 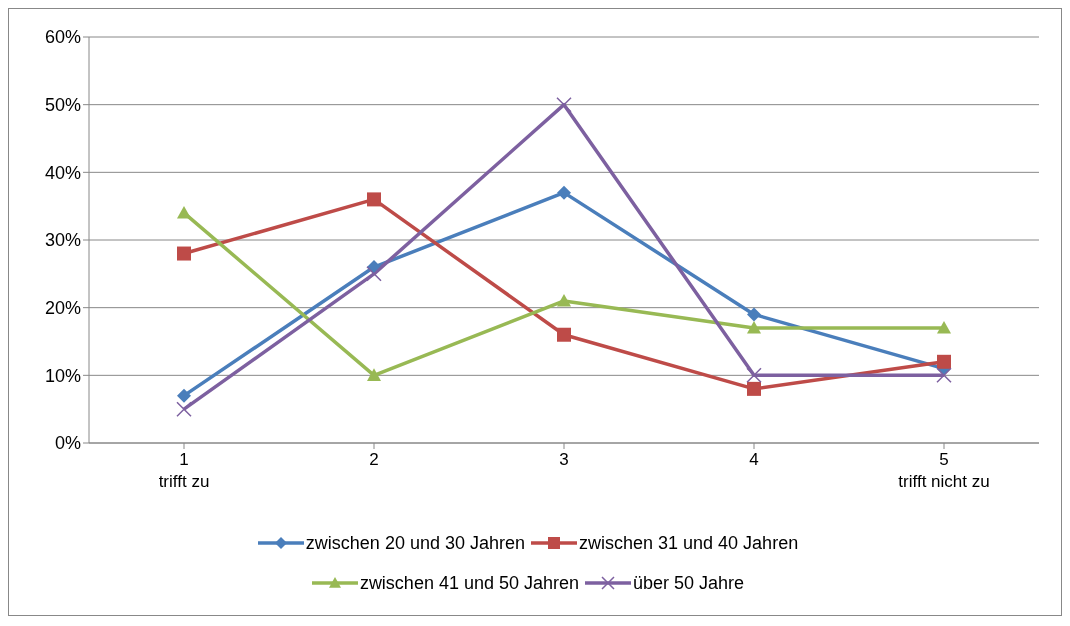 What do you see at coordinates (62, 375) in the screenshot?
I see `y-tick-label: 10%` at bounding box center [62, 375].